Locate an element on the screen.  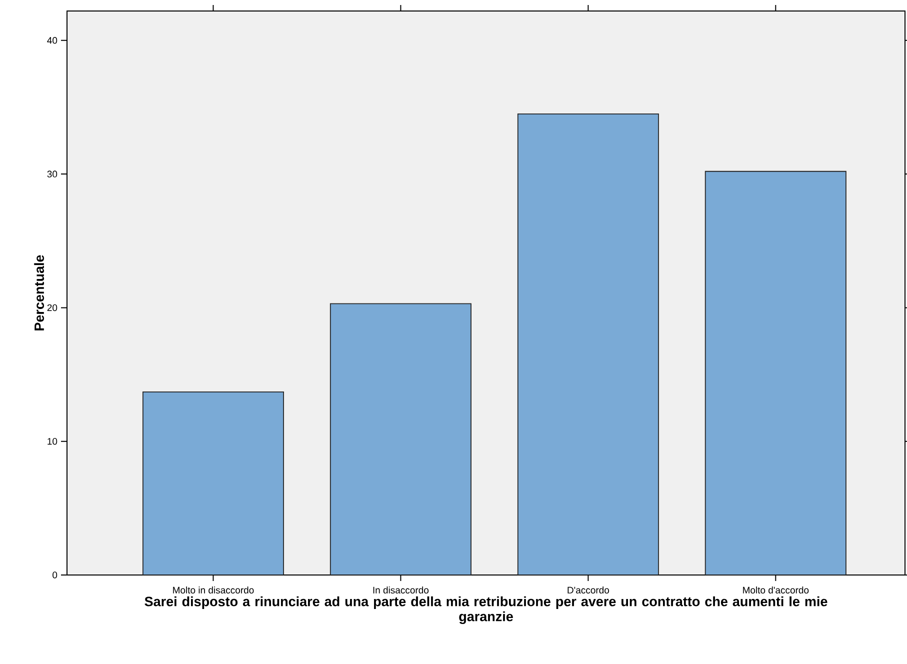
y-tick-label: 0 is located at coordinates (55, 575).